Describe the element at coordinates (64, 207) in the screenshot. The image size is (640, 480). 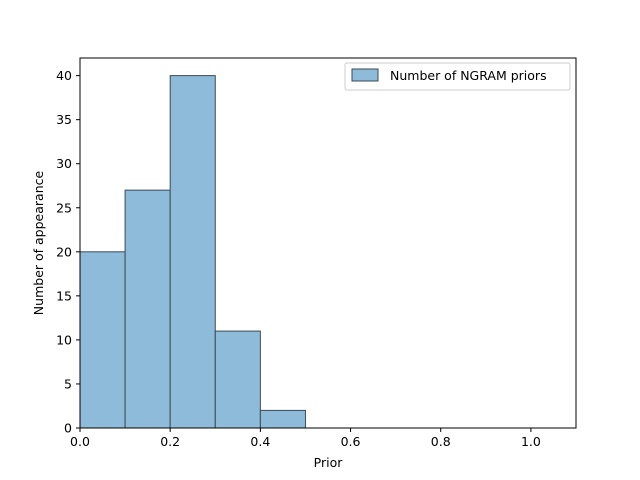
I see `y-tick-label: 25` at that location.